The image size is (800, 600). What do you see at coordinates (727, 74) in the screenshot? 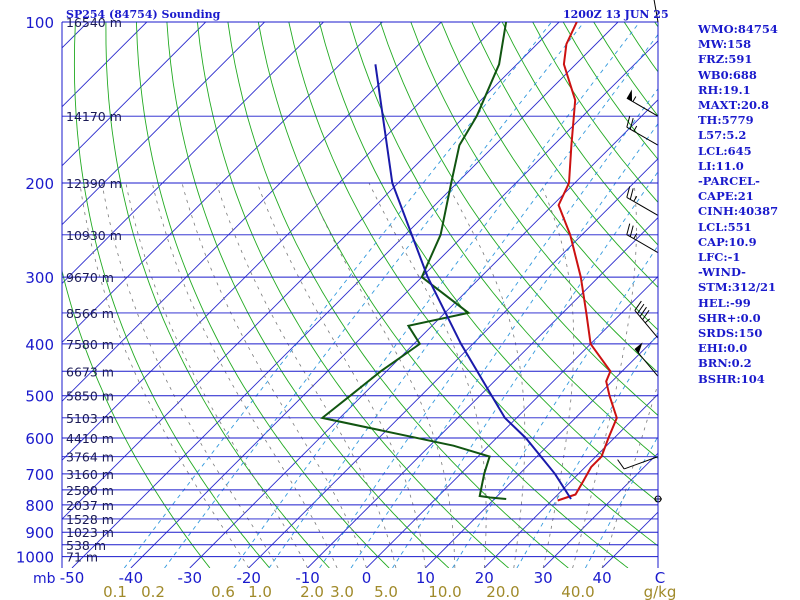
I see `index-line: WB0:688` at bounding box center [727, 74].